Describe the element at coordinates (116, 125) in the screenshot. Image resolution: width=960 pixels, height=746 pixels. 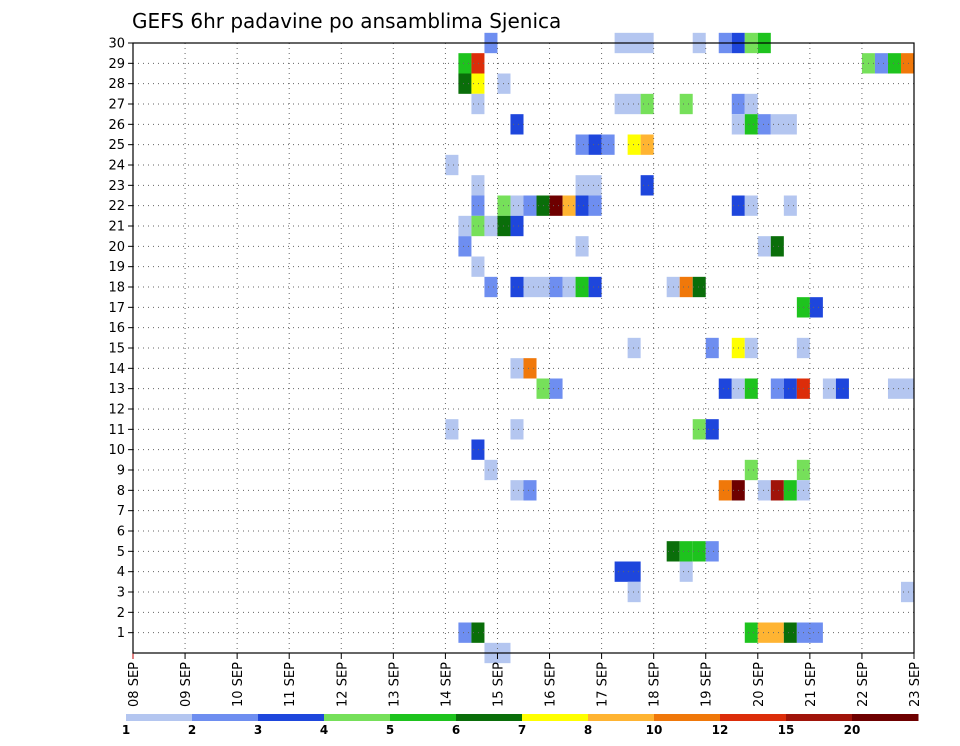
I see `y-tick-label: 26` at that location.